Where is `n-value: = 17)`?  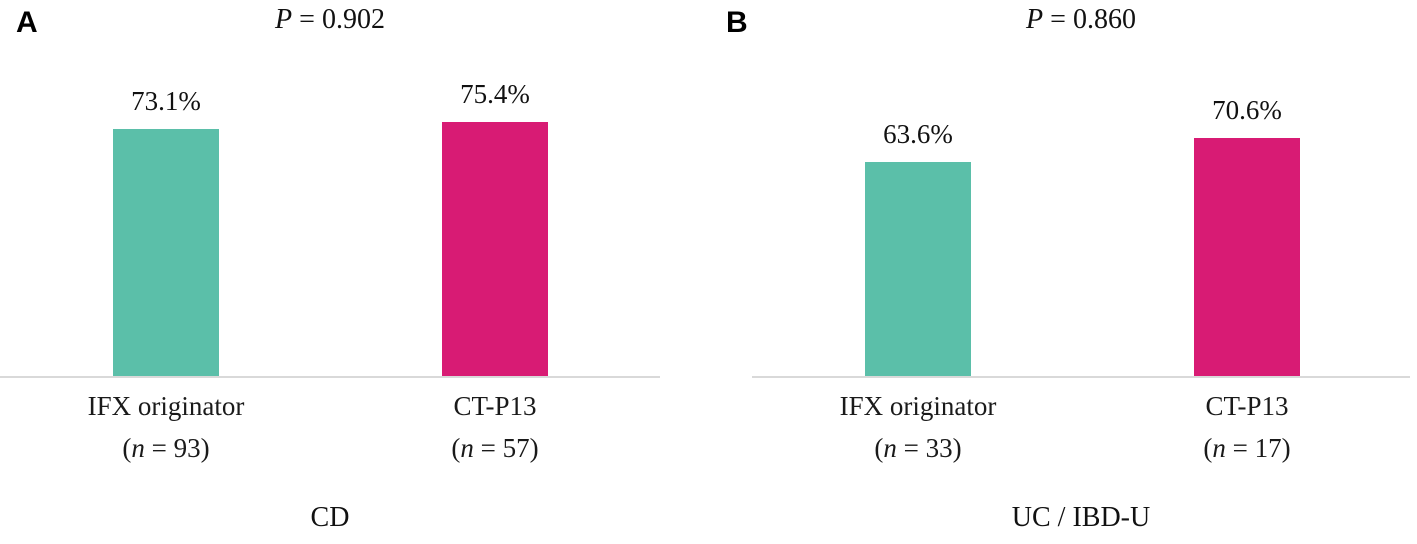 n-value: = 17) is located at coordinates (1258, 448).